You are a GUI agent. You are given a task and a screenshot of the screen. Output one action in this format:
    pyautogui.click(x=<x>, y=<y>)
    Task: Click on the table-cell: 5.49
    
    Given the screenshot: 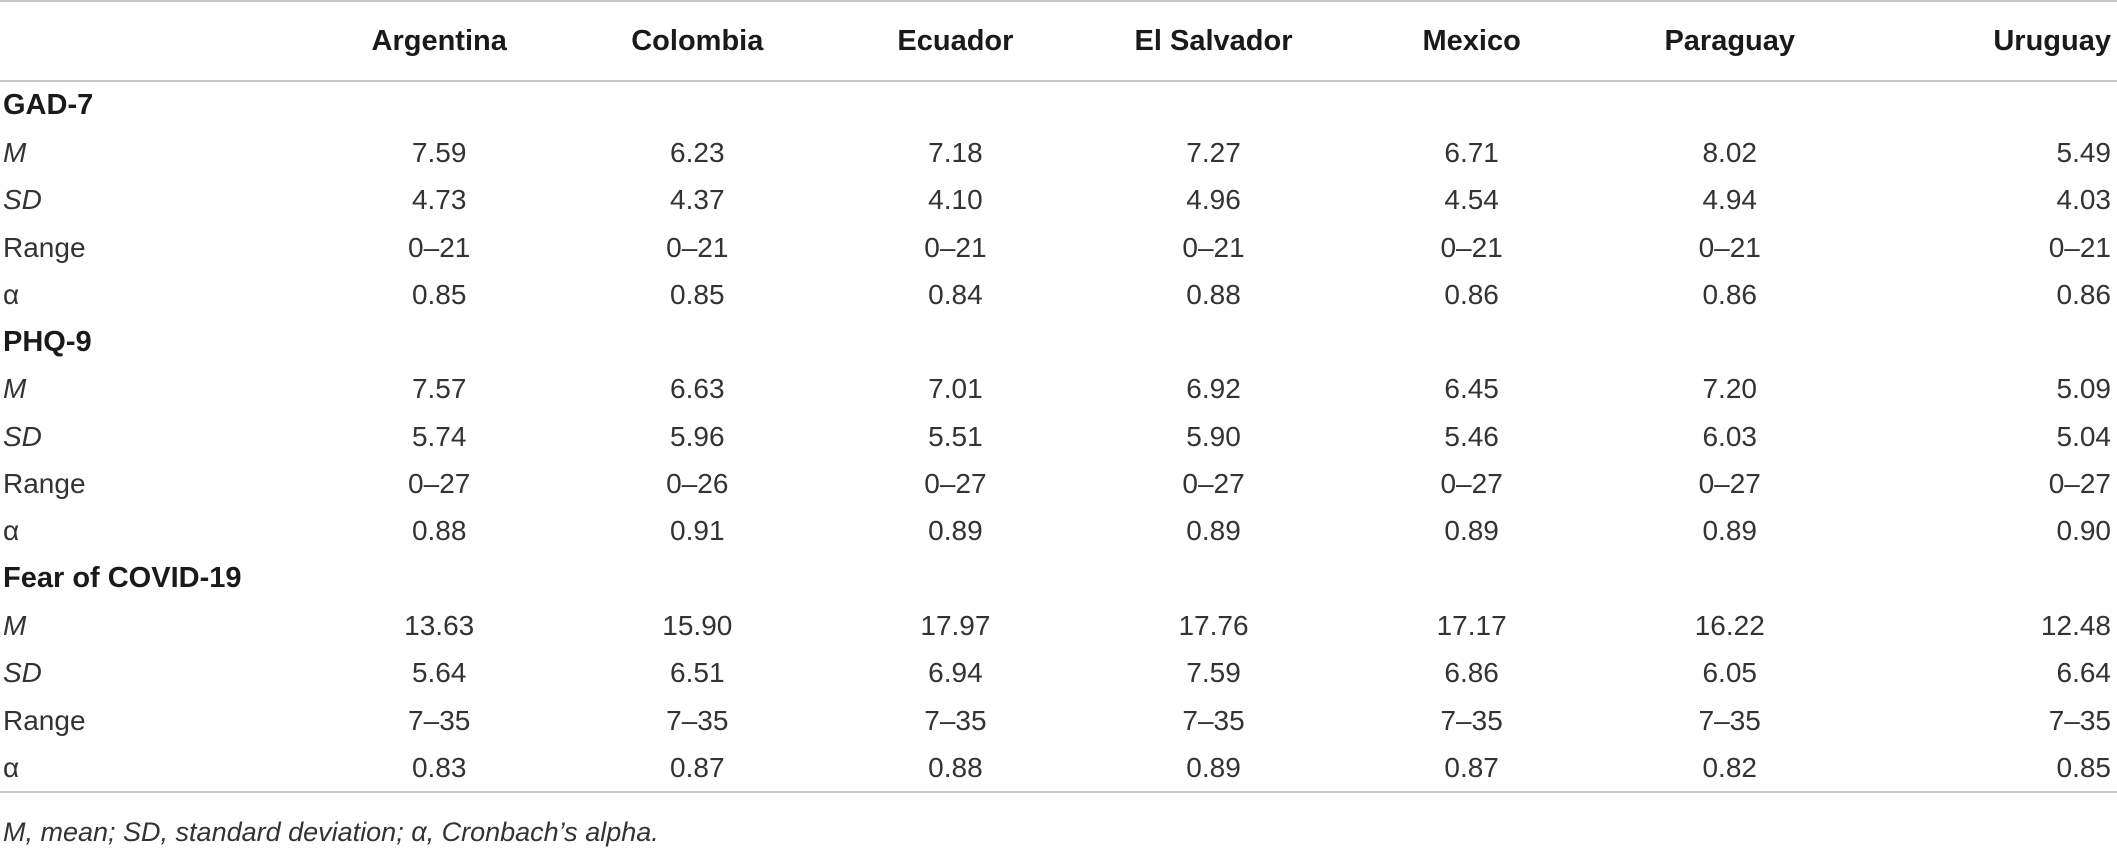 What is the action you would take?
    pyautogui.click(x=2084, y=152)
    